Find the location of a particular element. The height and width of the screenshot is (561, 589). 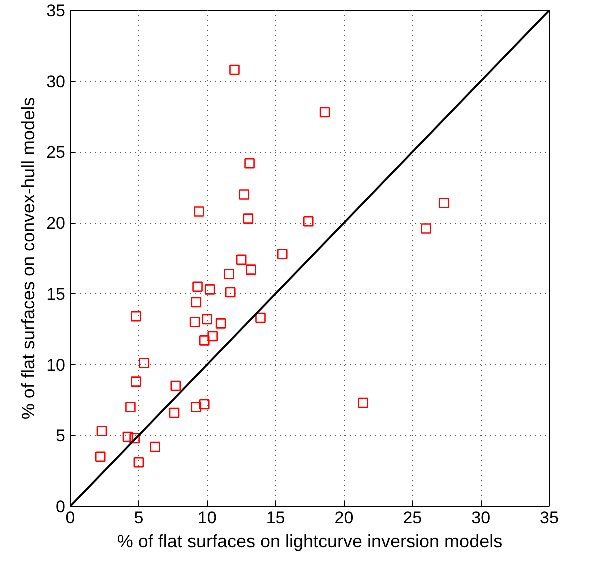

x-tick-label: 35 is located at coordinates (549, 518).